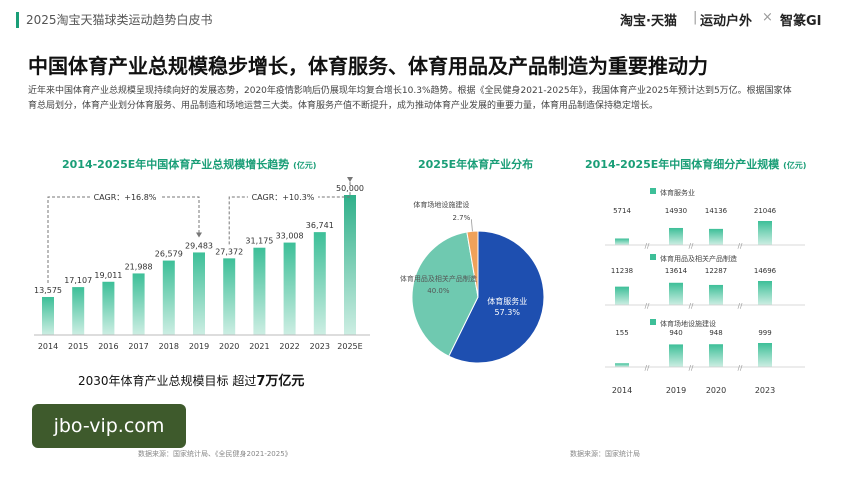  What do you see at coordinates (801, 21) in the screenshot?
I see `partner-logo: 智篆GI` at bounding box center [801, 21].